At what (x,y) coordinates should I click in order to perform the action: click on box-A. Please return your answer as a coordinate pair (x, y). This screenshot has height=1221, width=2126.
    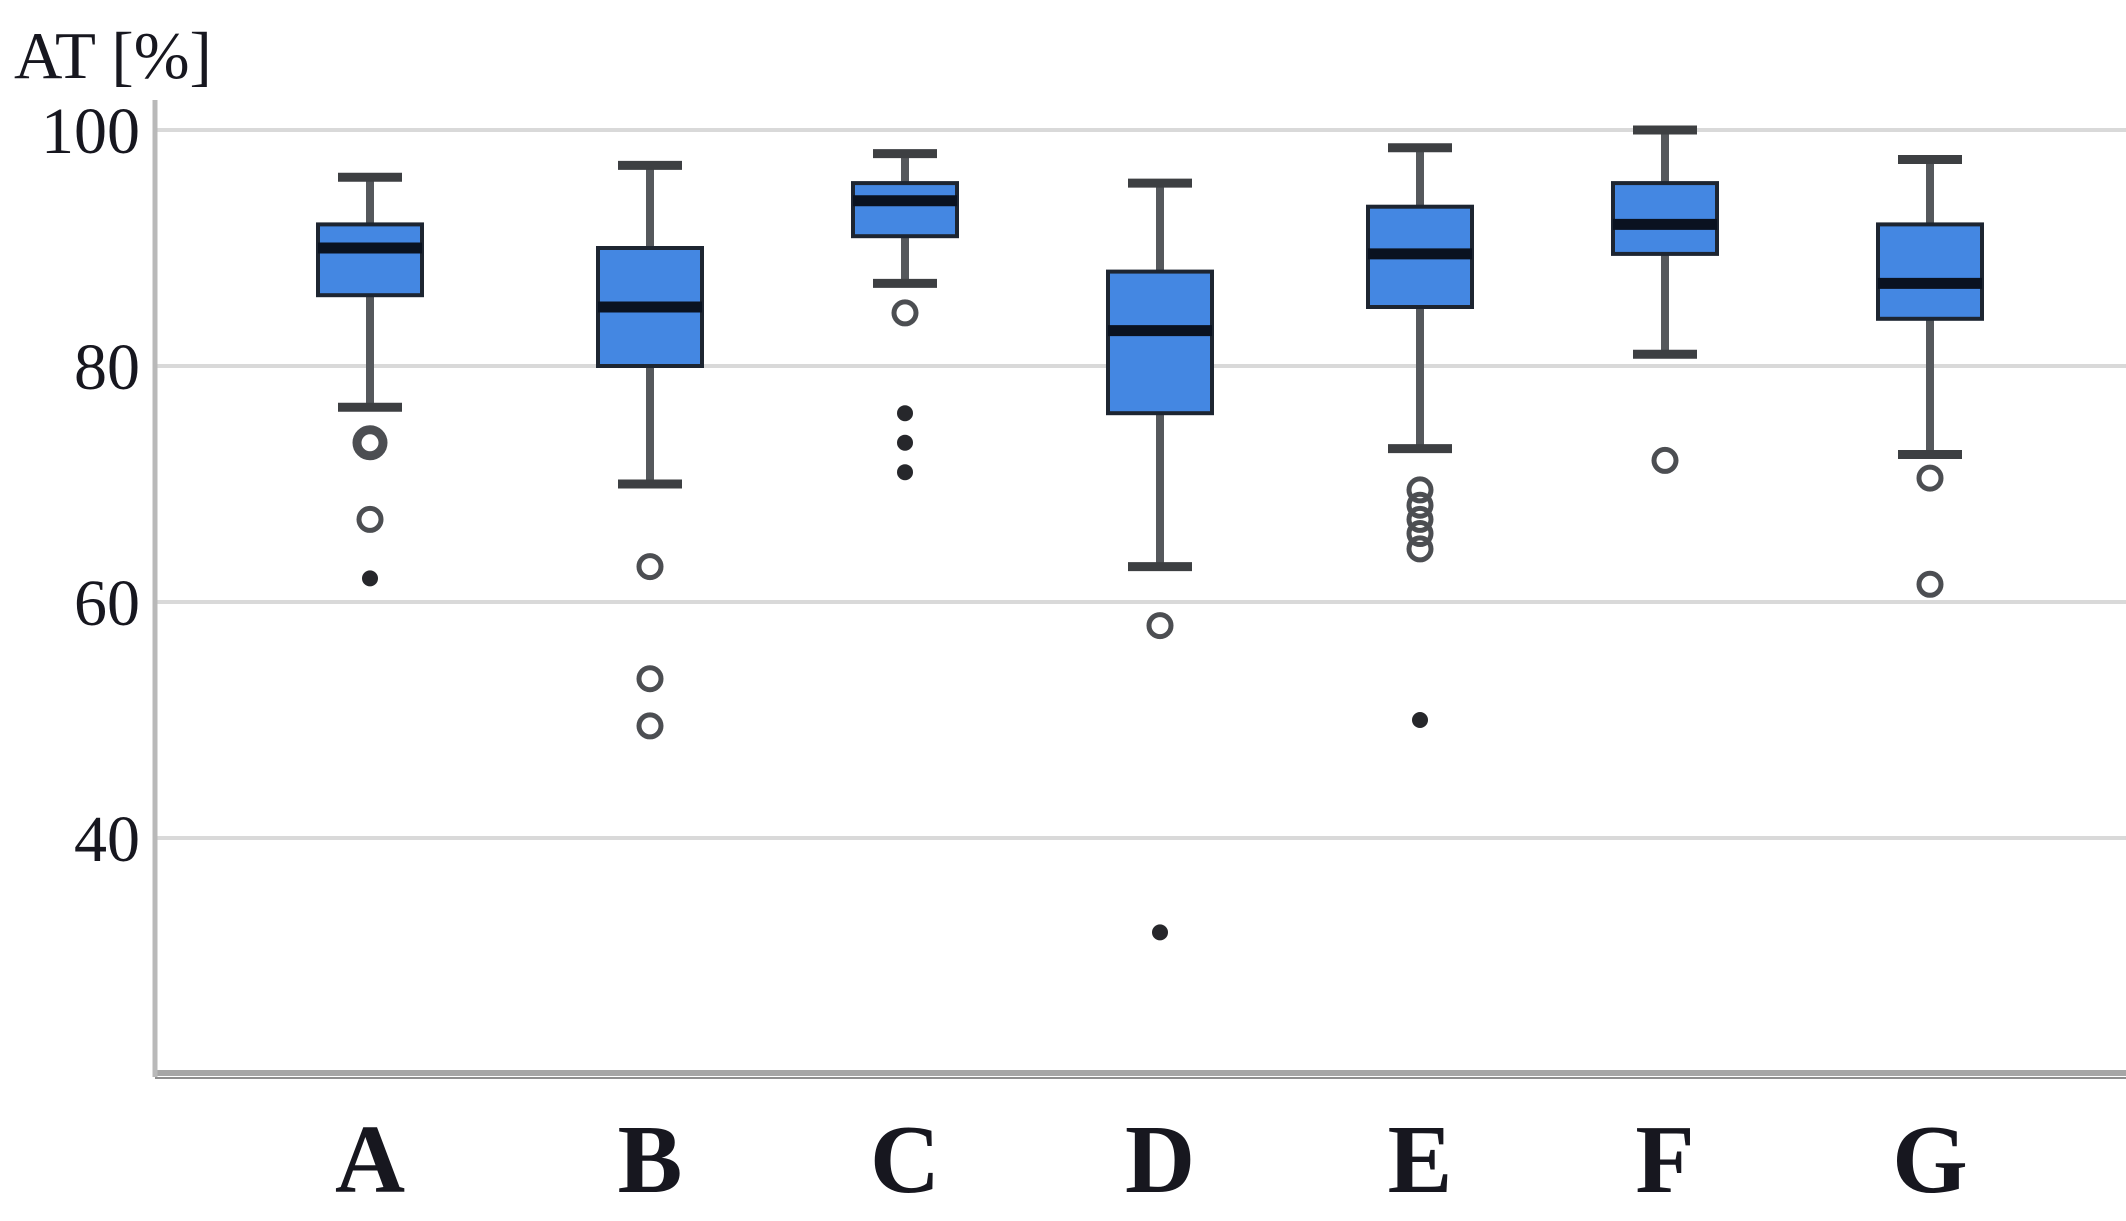
    Looking at the image, I should click on (370, 260).